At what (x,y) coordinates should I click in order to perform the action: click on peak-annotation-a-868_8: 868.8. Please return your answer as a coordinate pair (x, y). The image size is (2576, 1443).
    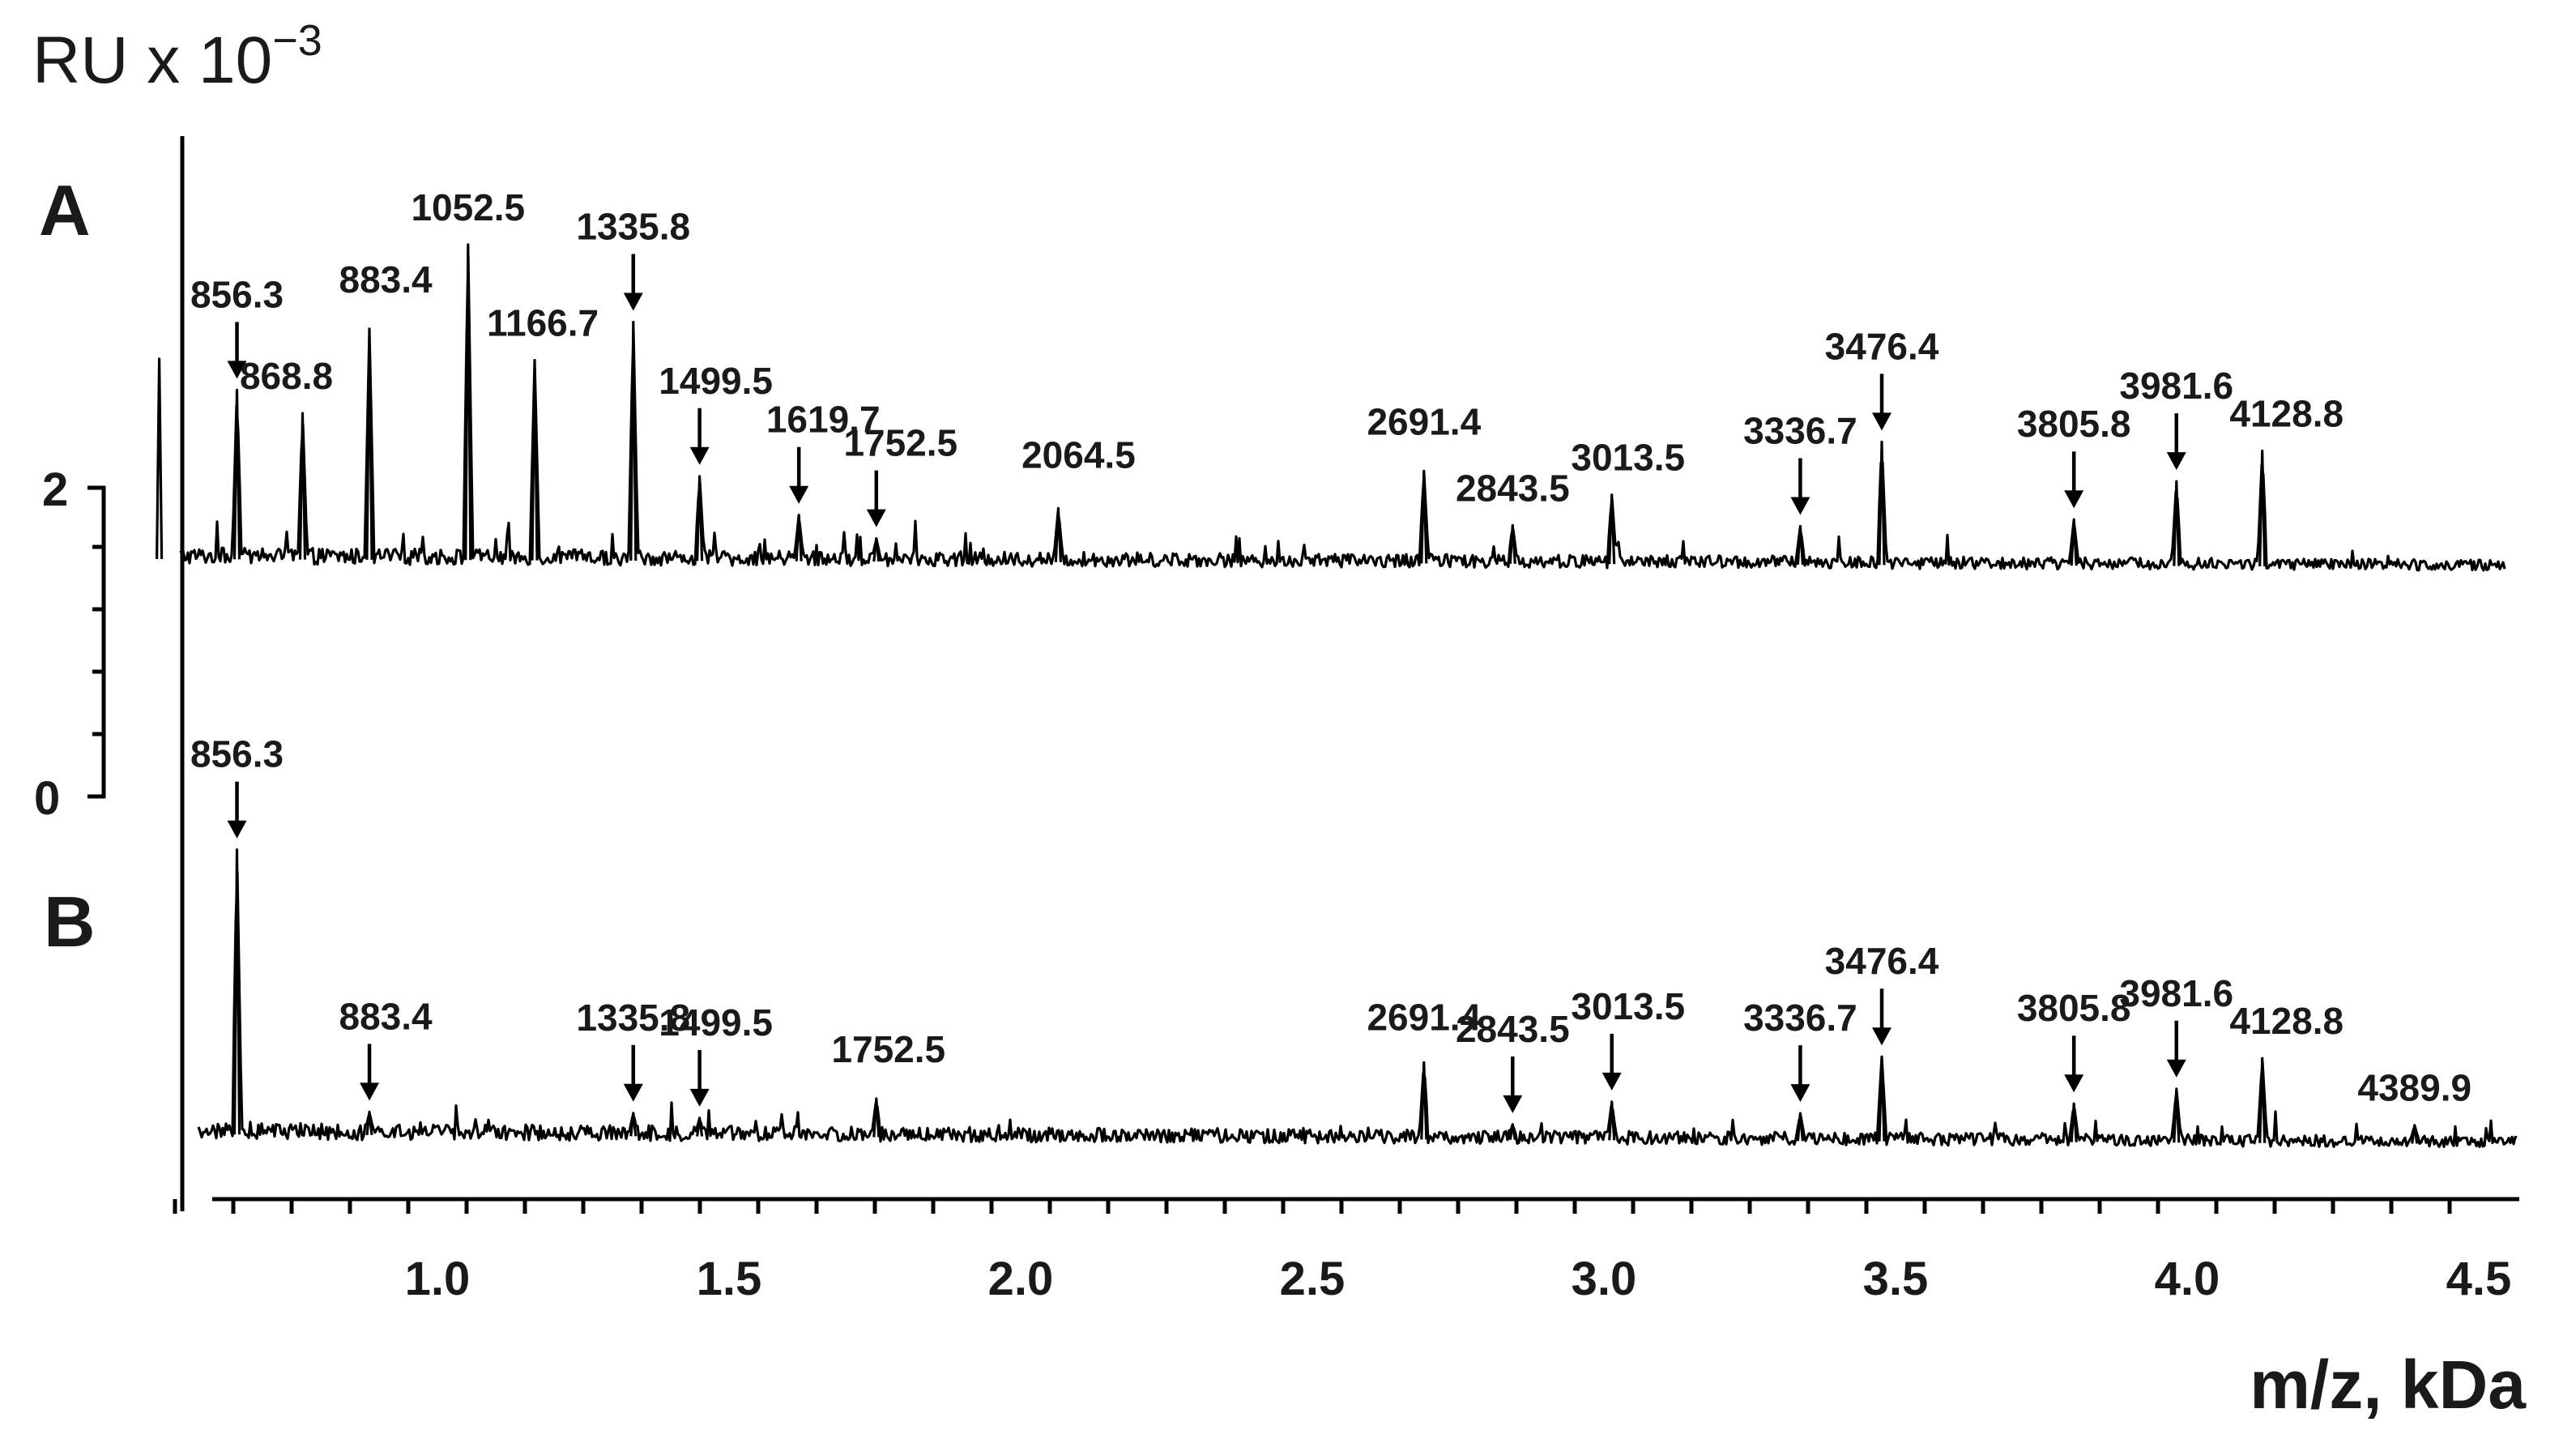
    Looking at the image, I should click on (286, 376).